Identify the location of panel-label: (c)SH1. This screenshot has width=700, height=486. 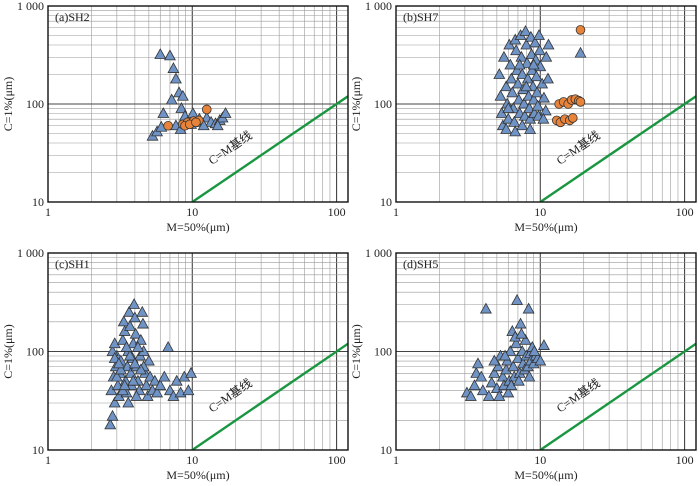
(72, 264).